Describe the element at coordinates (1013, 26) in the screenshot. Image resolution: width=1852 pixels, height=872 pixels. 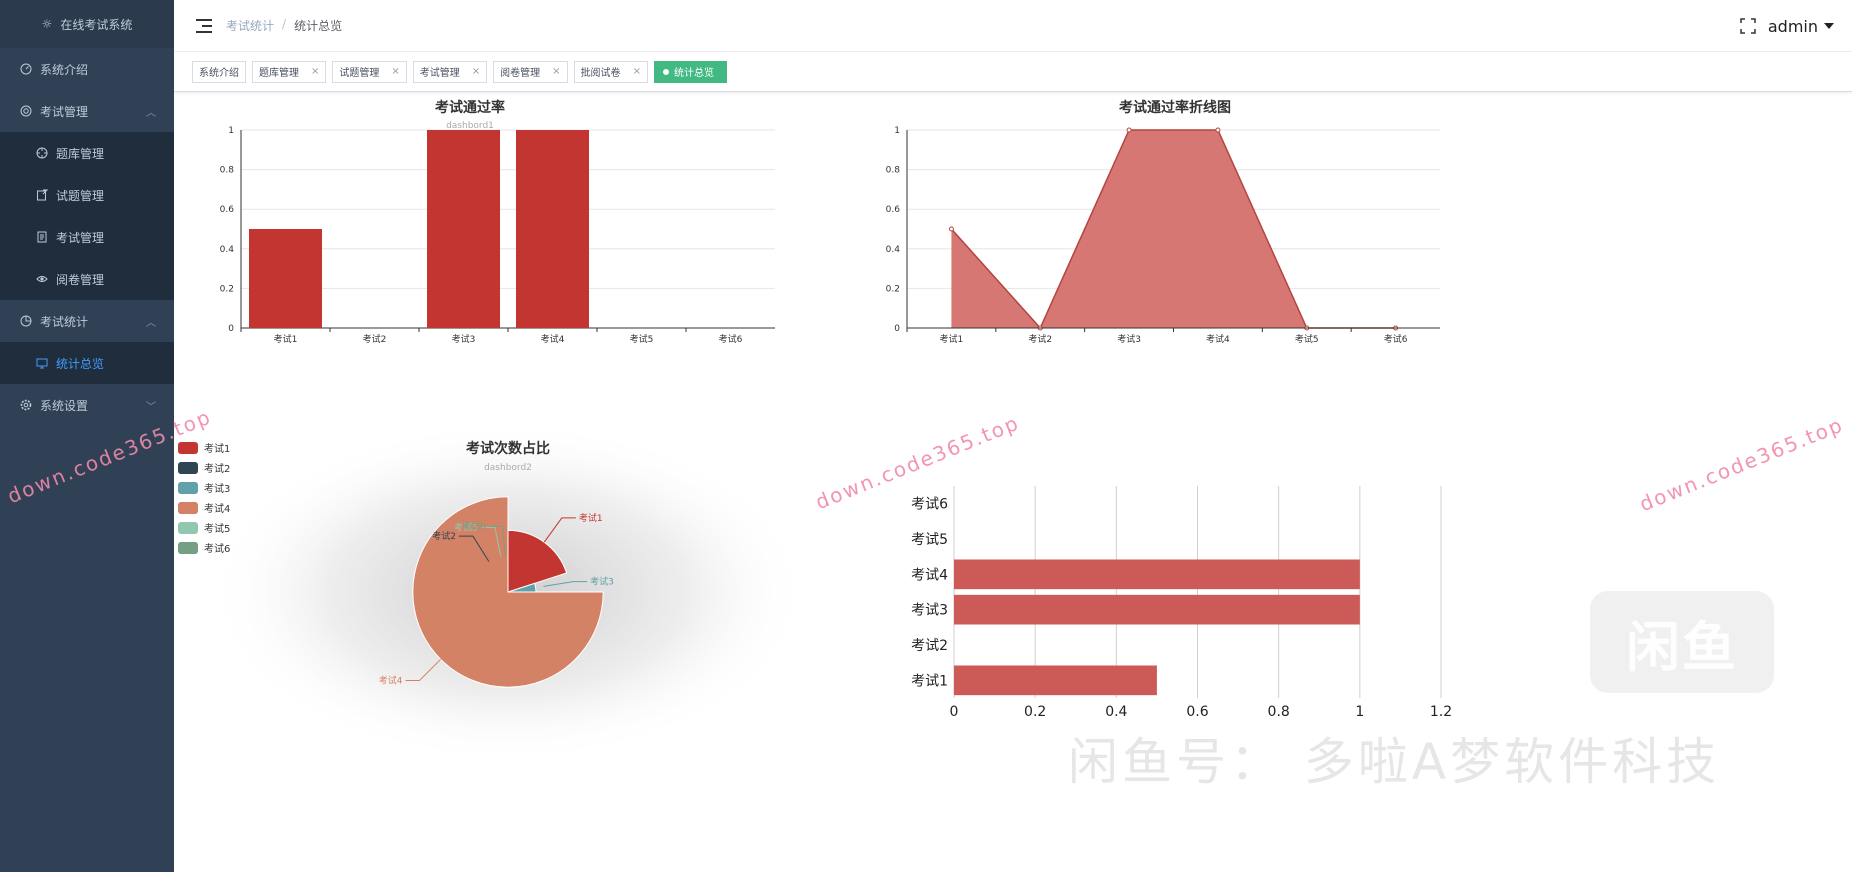
I see `navbar: 考试统计 / 统计总览 admin` at that location.